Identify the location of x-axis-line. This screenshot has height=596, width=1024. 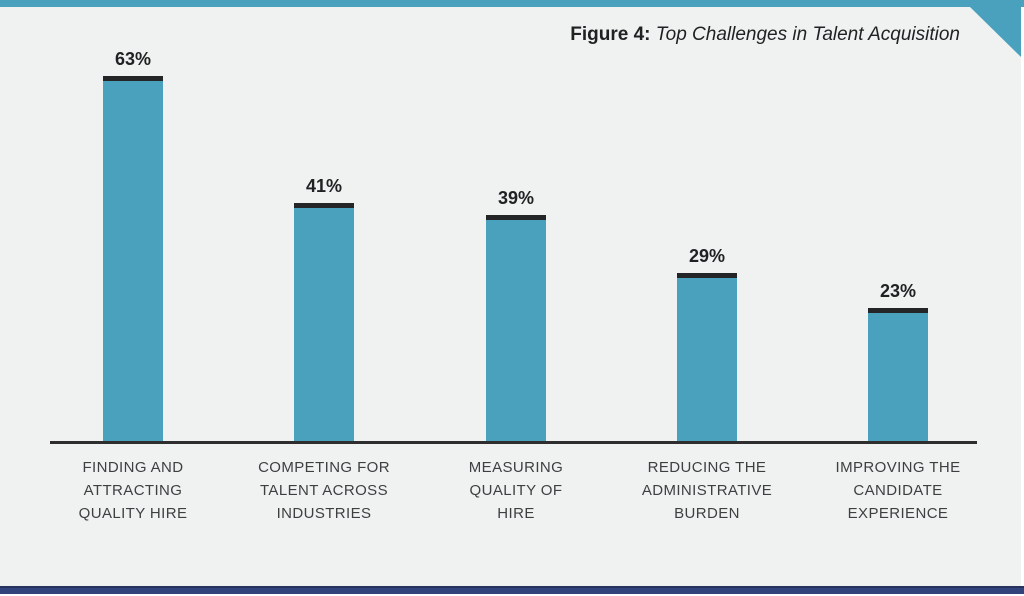
(513, 442).